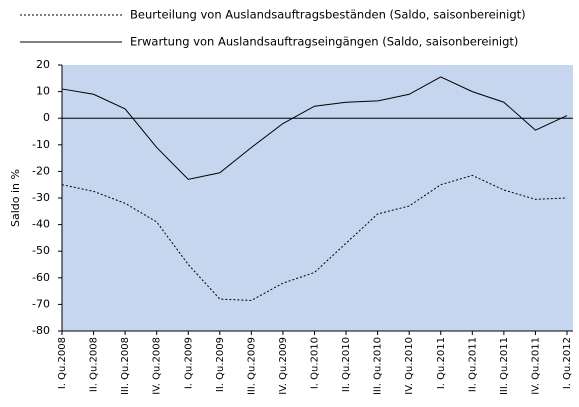 The width and height of the screenshot is (579, 407). Describe the element at coordinates (41, 250) in the screenshot. I see `y-tick-label: -50` at that location.